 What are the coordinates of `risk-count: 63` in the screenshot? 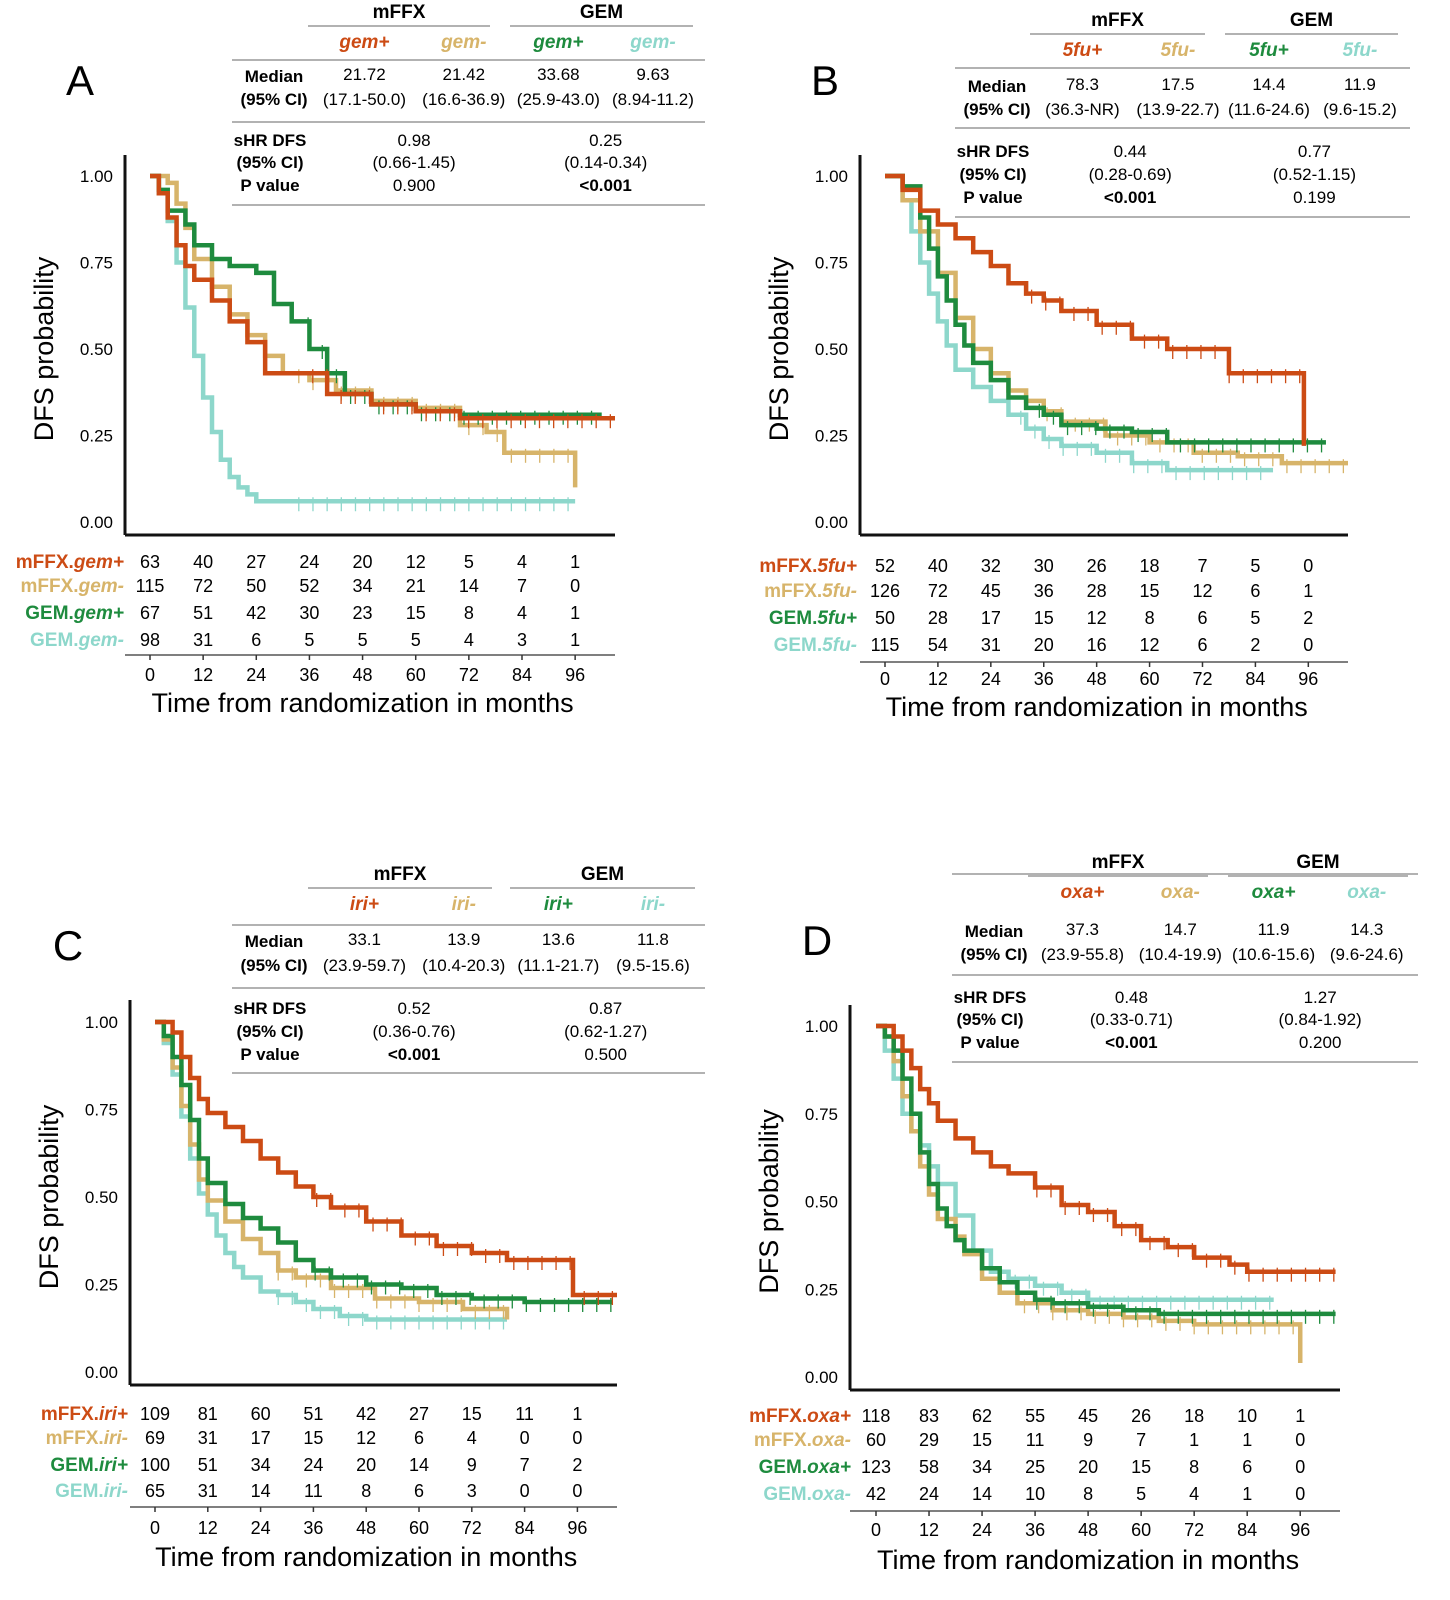 It's located at (150, 562).